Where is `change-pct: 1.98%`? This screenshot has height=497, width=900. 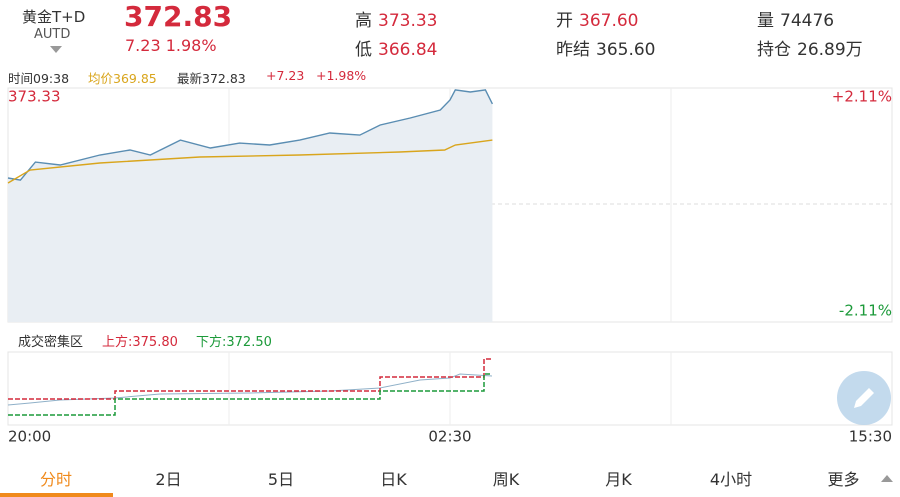 change-pct: 1.98% is located at coordinates (191, 45).